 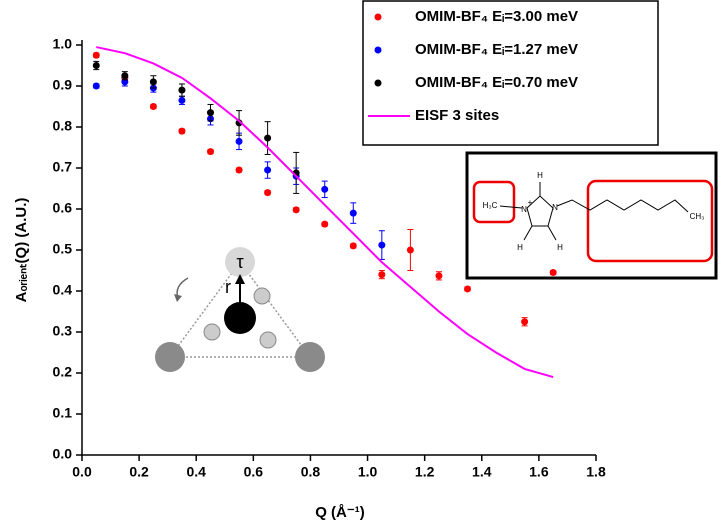 I want to click on tetrahedron-edges, so click(x=240, y=309).